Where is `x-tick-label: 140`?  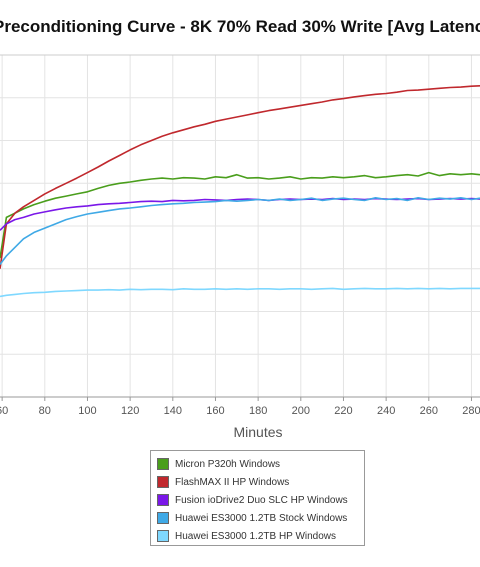
x-tick-label: 140 is located at coordinates (173, 411).